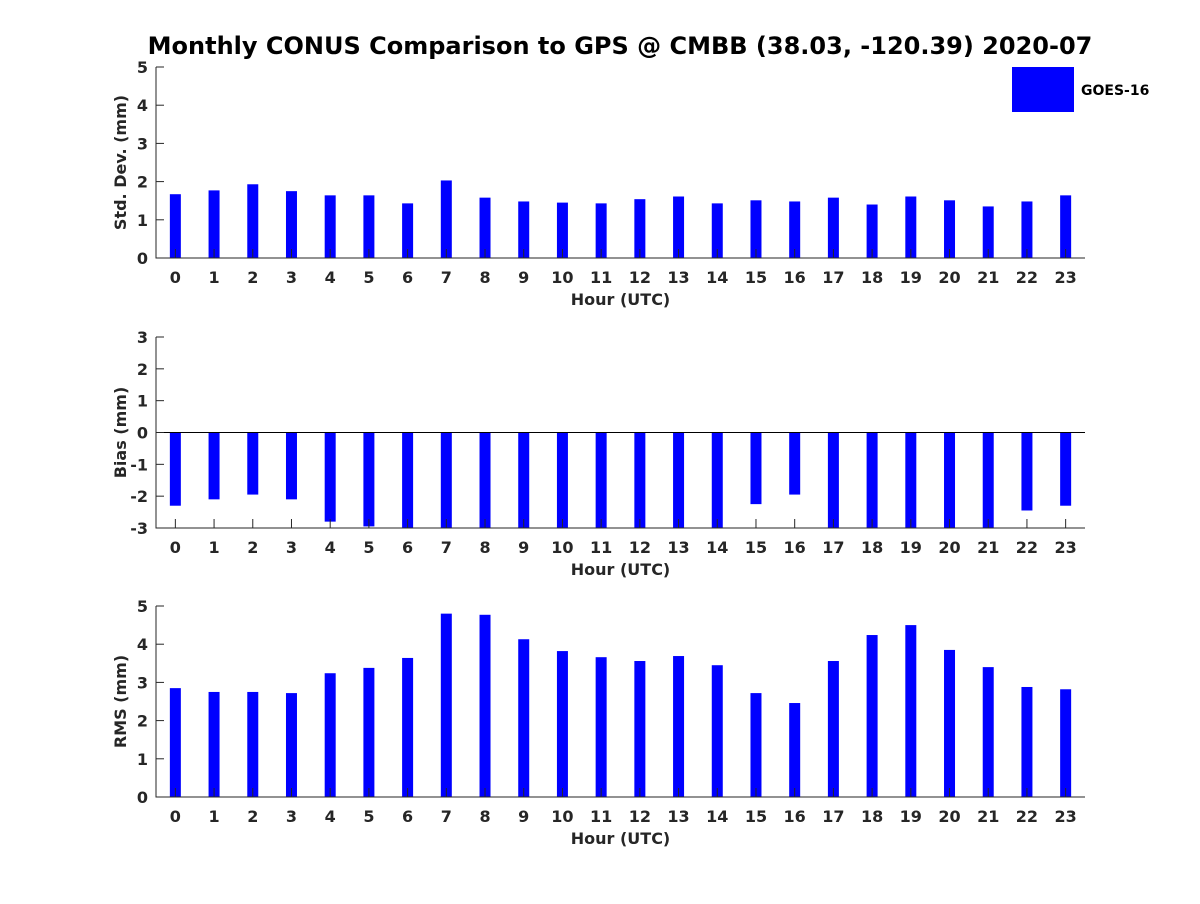 The height and width of the screenshot is (904, 1200). What do you see at coordinates (621, 838) in the screenshot?
I see `rms-xaxis-label: Hour (UTC)` at bounding box center [621, 838].